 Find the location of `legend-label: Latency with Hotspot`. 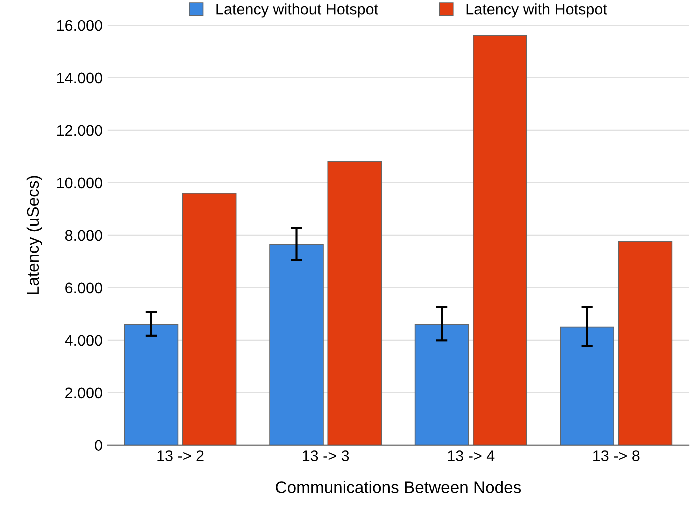

legend-label: Latency with Hotspot is located at coordinates (537, 11).